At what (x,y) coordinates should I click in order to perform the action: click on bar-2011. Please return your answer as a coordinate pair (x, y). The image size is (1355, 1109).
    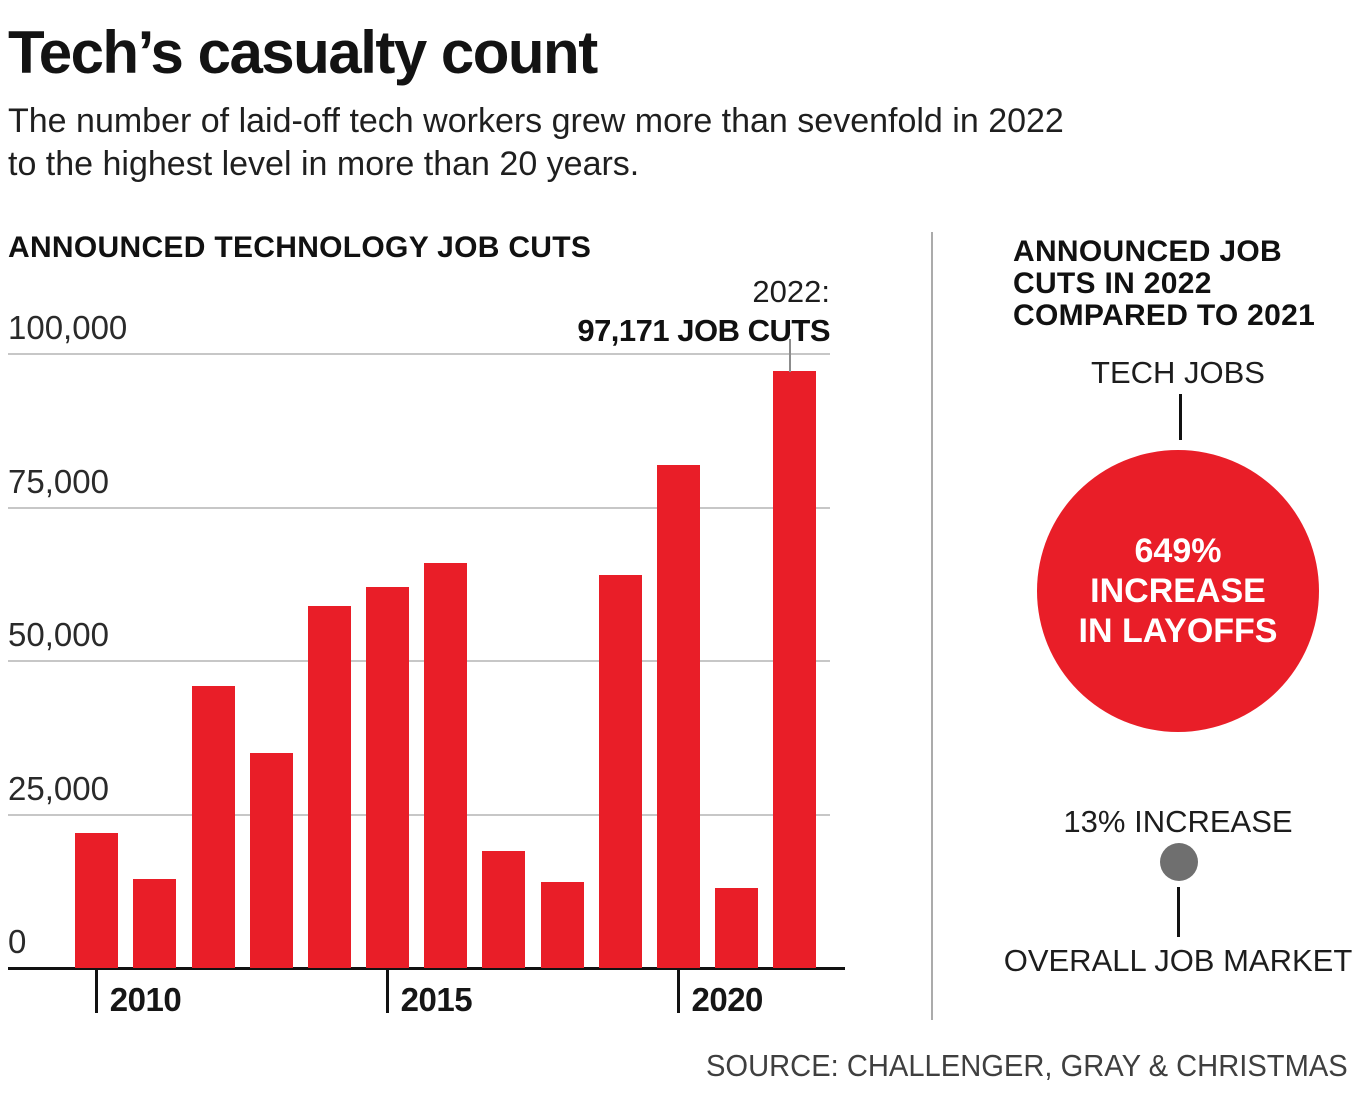
    Looking at the image, I should click on (155, 923).